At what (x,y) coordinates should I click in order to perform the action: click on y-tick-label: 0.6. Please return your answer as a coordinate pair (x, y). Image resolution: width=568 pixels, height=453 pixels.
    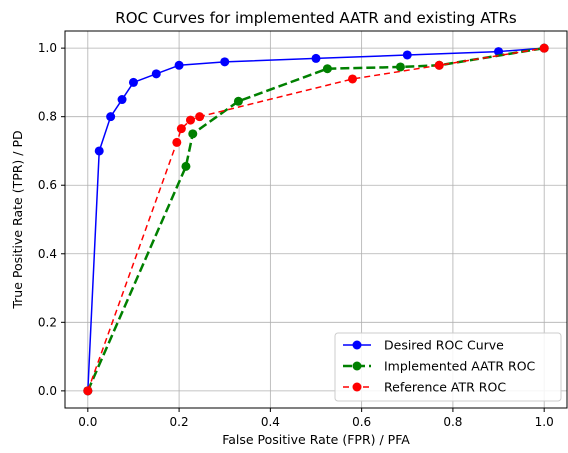
    Looking at the image, I should click on (47, 185).